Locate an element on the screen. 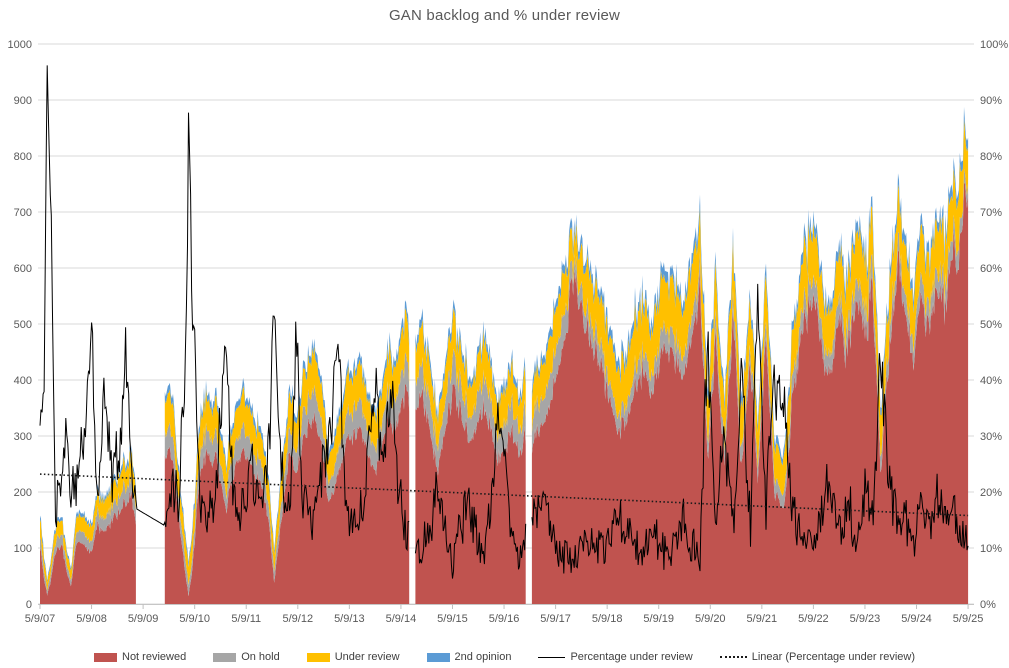 This screenshot has width=1009, height=668. chart-title: GAN backlog and % under review is located at coordinates (504, 15).